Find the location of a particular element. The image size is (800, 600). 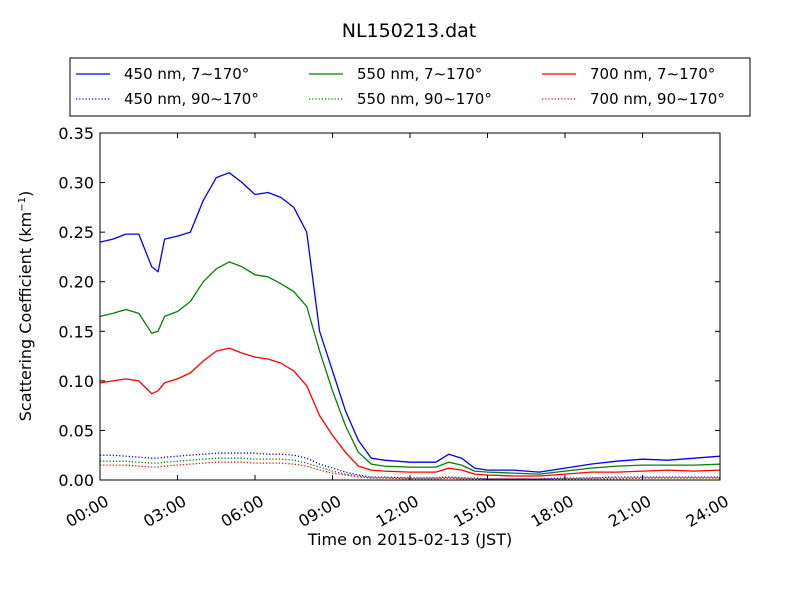

y-tick-label: 0.25 is located at coordinates (76, 232).